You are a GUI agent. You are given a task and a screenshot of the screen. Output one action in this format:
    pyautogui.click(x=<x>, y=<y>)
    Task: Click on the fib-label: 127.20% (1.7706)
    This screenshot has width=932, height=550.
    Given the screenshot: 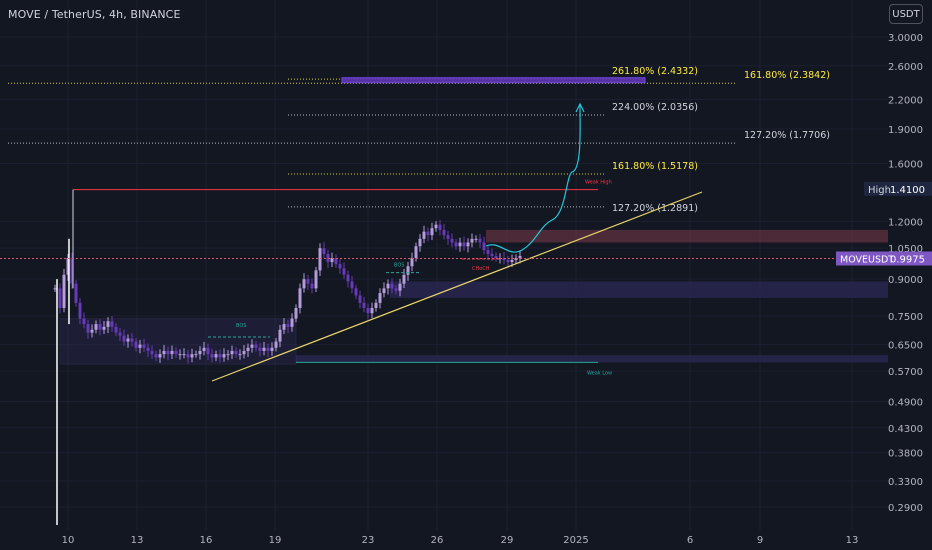 What is the action you would take?
    pyautogui.click(x=787, y=135)
    